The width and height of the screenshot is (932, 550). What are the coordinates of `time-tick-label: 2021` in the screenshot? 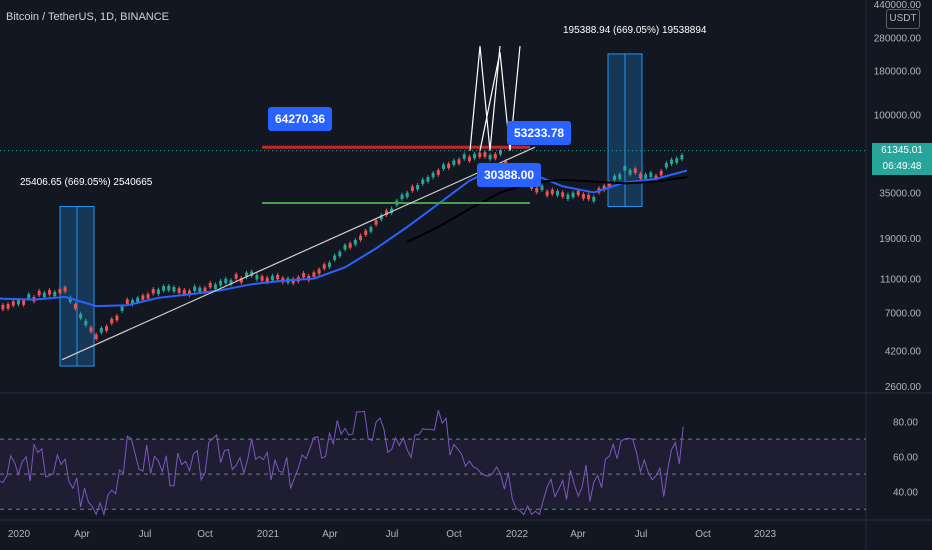 It's located at (268, 534).